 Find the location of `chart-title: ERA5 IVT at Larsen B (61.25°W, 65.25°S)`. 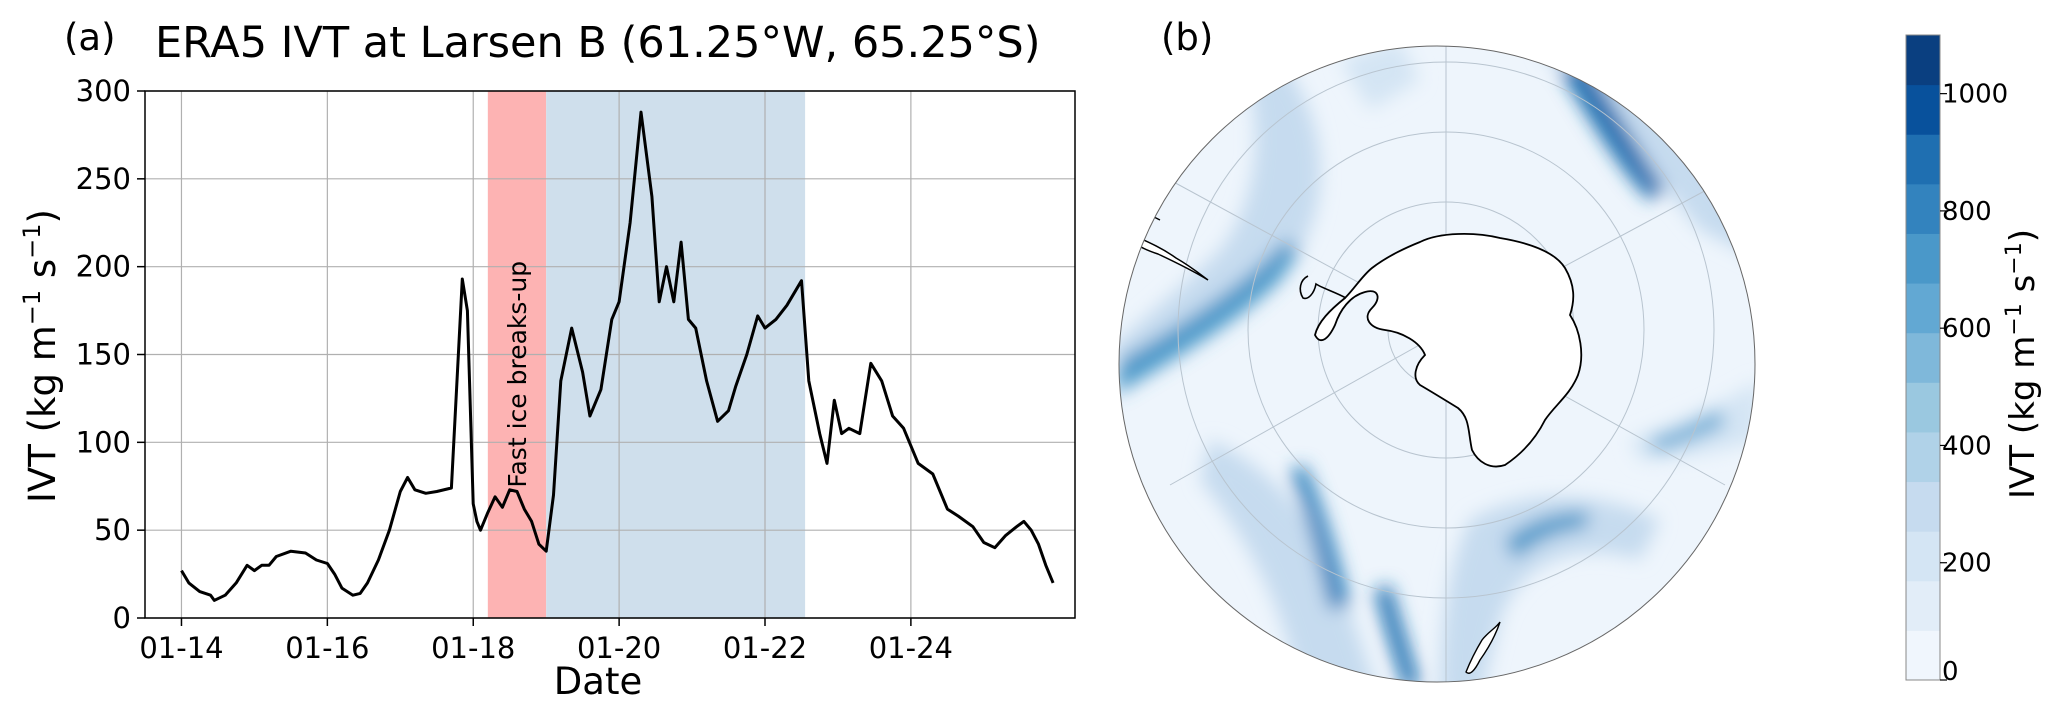

chart-title: ERA5 IVT at Larsen B (61.25°W, 65.25°S) is located at coordinates (598, 43).